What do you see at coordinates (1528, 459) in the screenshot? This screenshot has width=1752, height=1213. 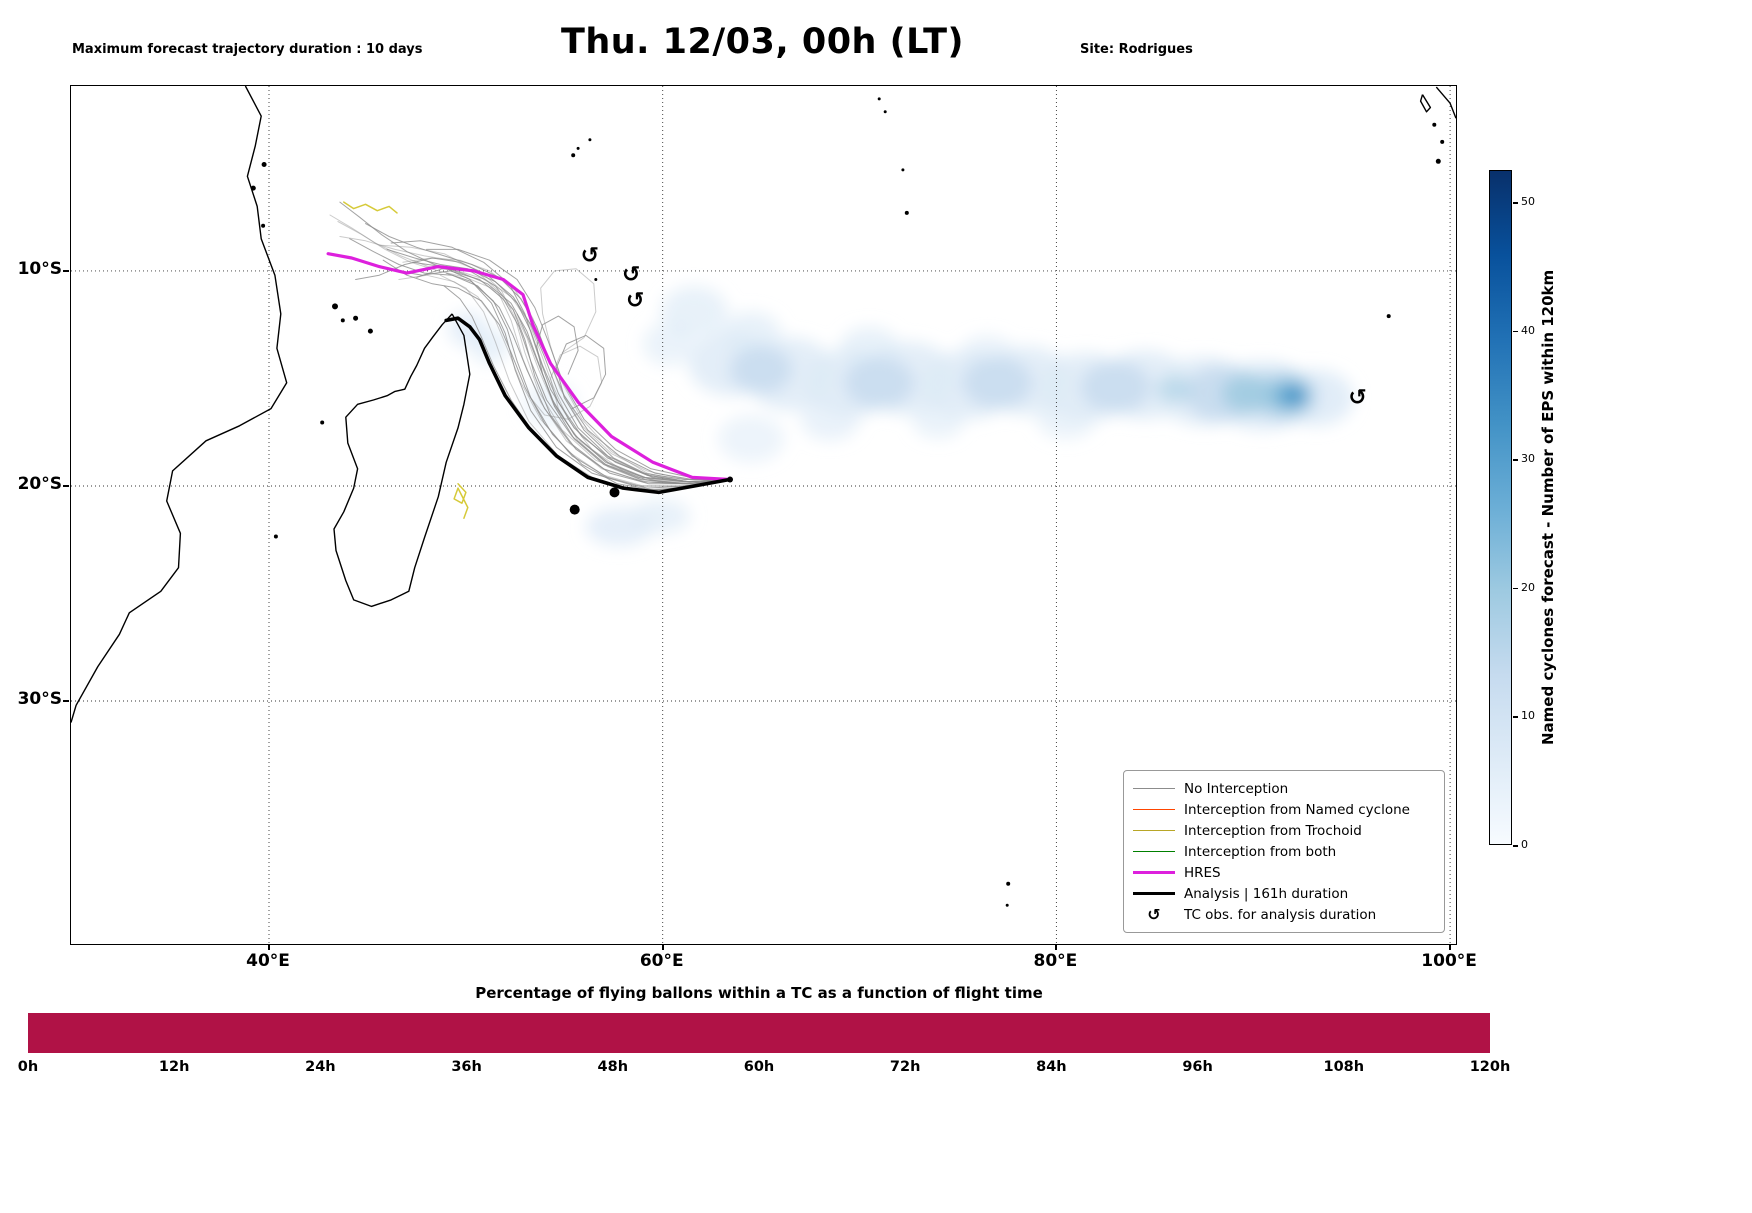 I see `colorbar-tick-label: 30` at bounding box center [1528, 459].